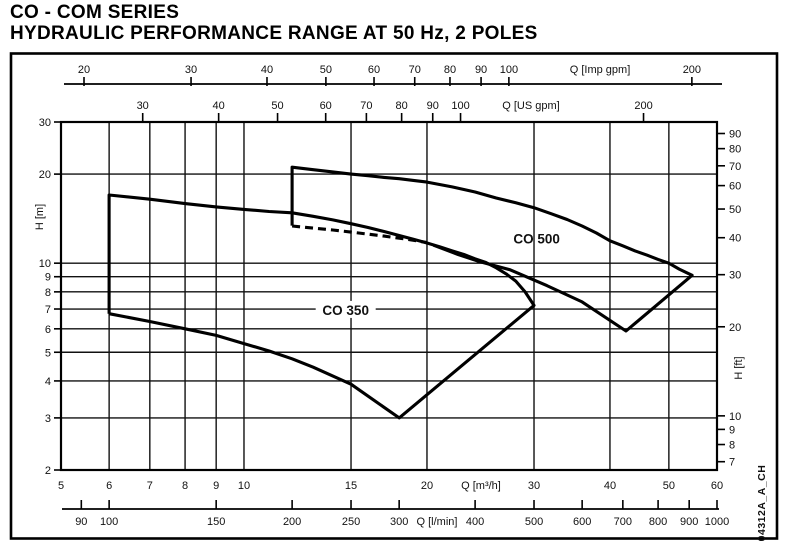  Describe the element at coordinates (45, 175) in the screenshot. I see `h-m-tick-label: 20` at that location.